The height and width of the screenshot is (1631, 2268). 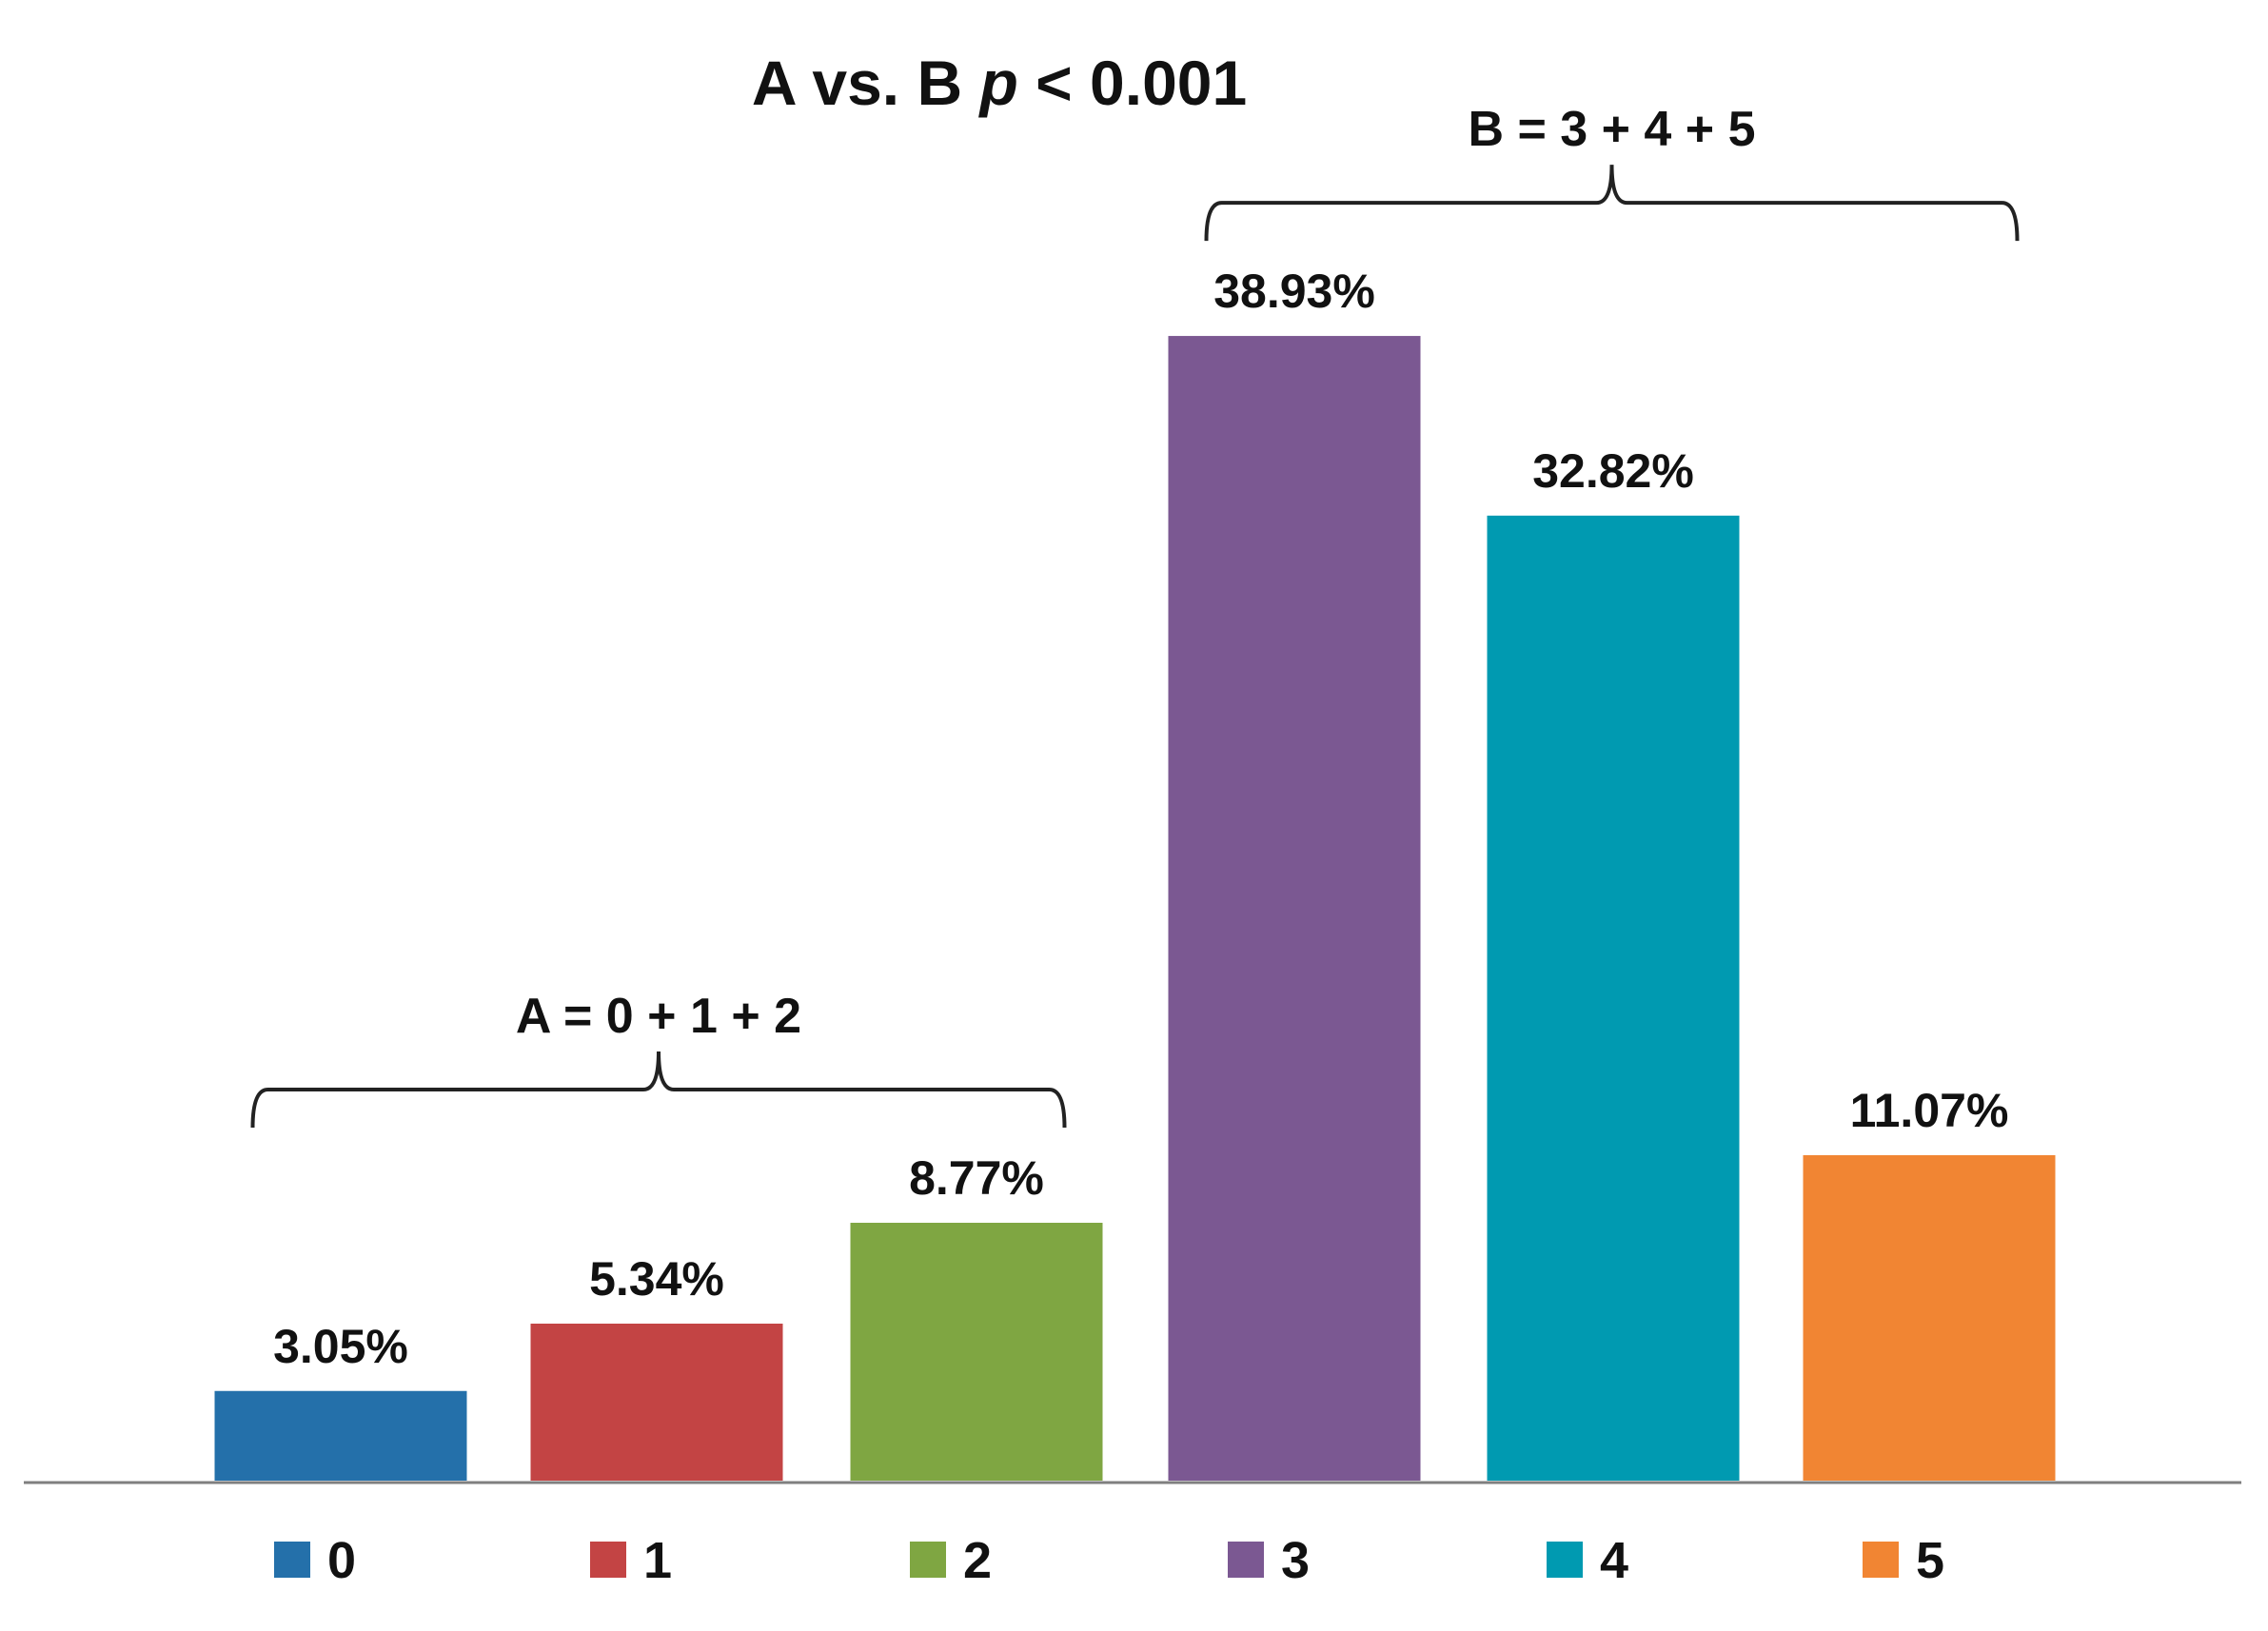 What do you see at coordinates (1929, 1110) in the screenshot?
I see `value-label-5: 11.07%` at bounding box center [1929, 1110].